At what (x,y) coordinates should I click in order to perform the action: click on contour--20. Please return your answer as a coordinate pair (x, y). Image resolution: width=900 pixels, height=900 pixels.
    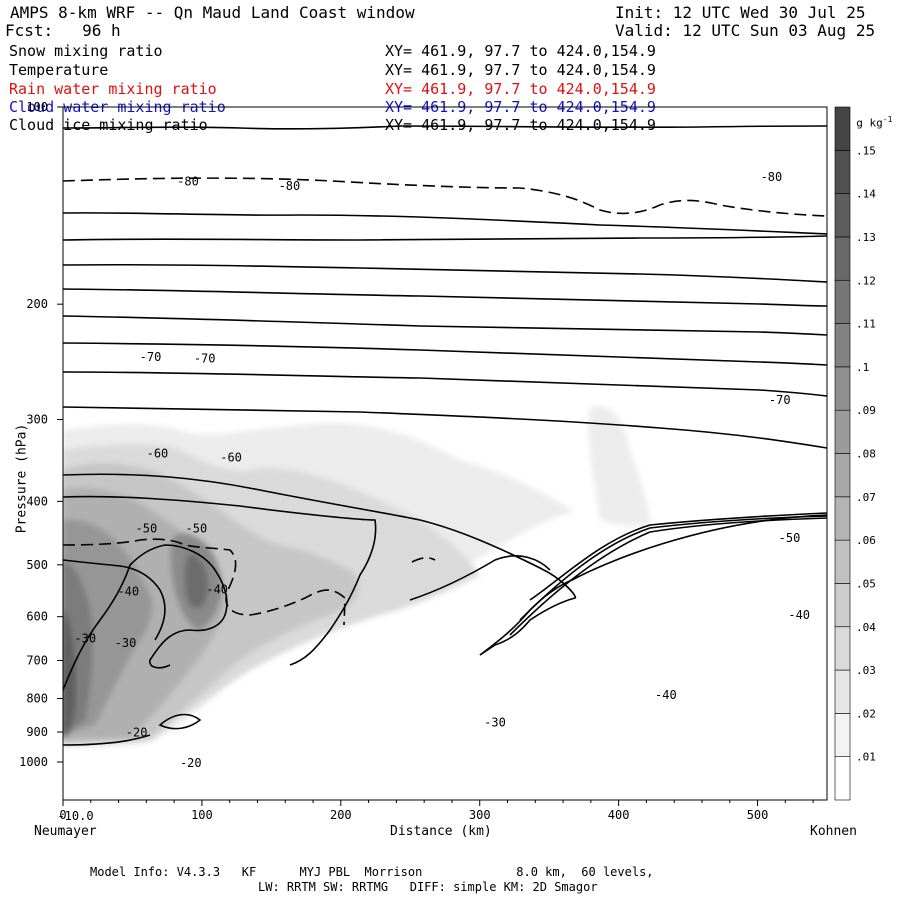
    Looking at the image, I should click on (145, 617).